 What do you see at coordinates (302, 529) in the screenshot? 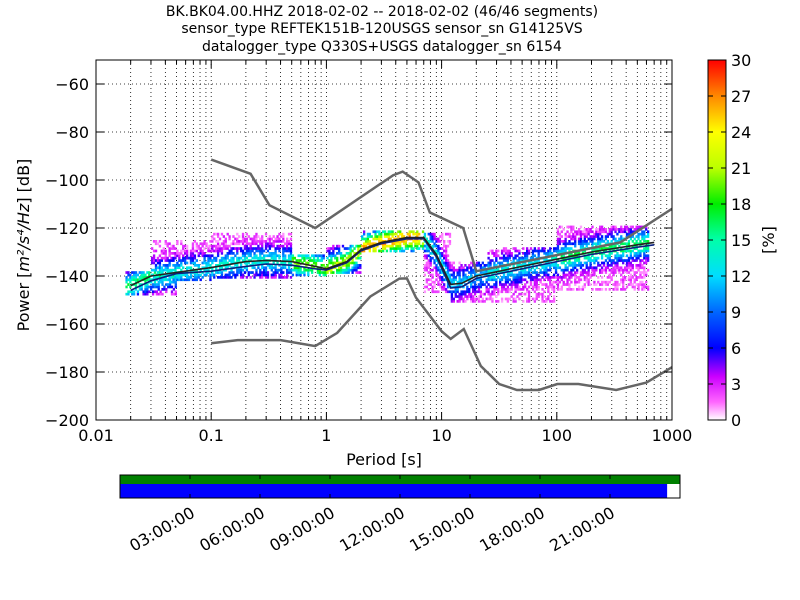
I see `timeline-tick-label: 09:00:00` at bounding box center [302, 529].